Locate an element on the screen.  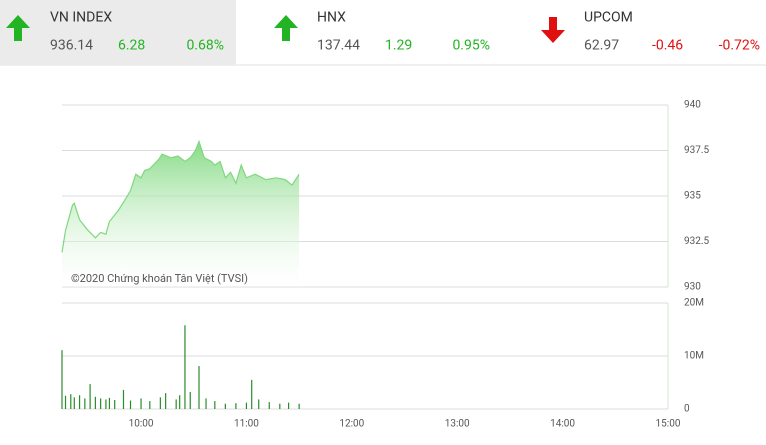
y-tick-label: 937.5 is located at coordinates (696, 150).